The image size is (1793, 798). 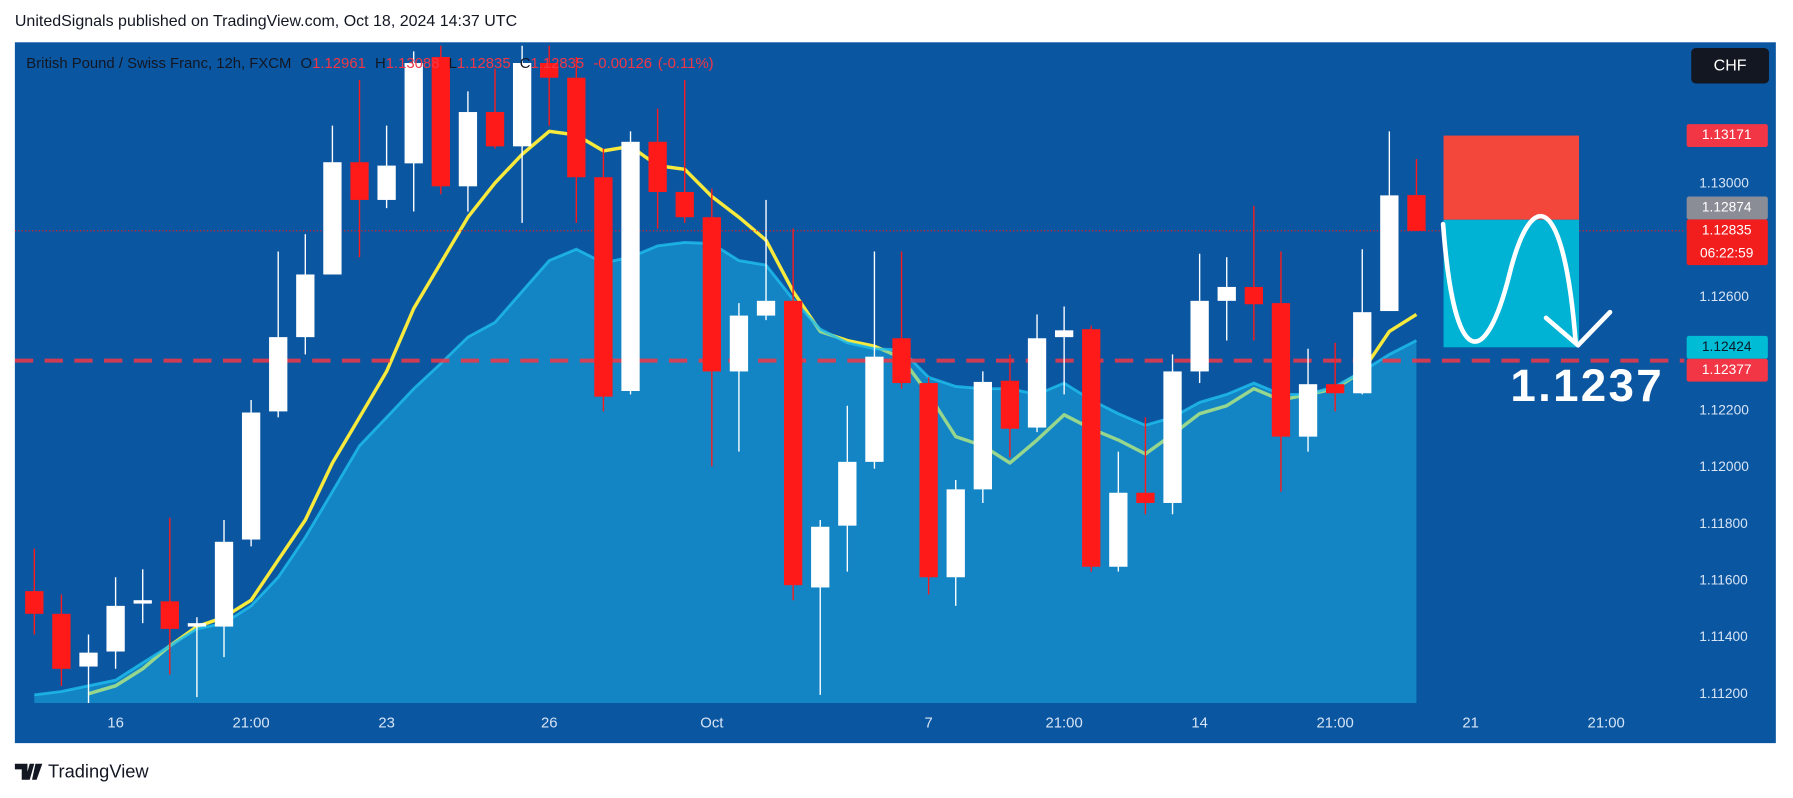 I want to click on drawn-arrow, so click(x=1509, y=279).